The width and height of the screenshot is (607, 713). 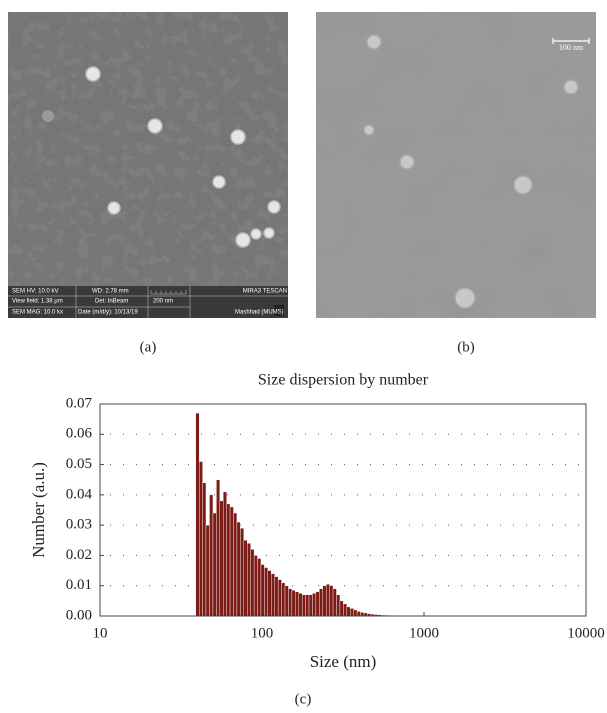 What do you see at coordinates (148, 347) in the screenshot?
I see `panel-label: (a)` at bounding box center [148, 347].